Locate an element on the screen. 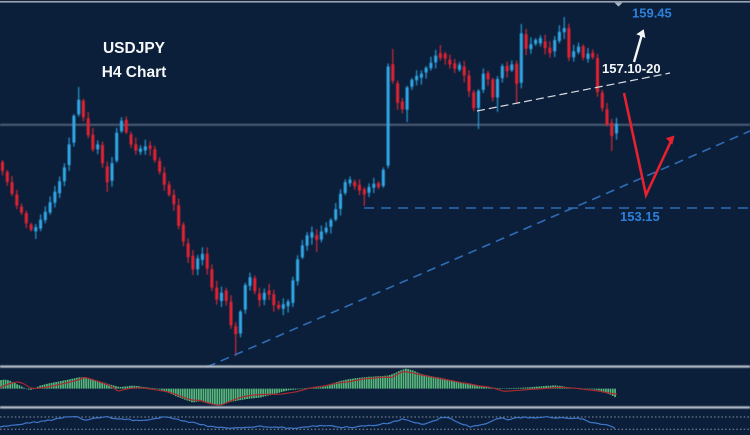 This screenshot has height=435, width=750. svg-text: 157.10-20 is located at coordinates (631, 68).